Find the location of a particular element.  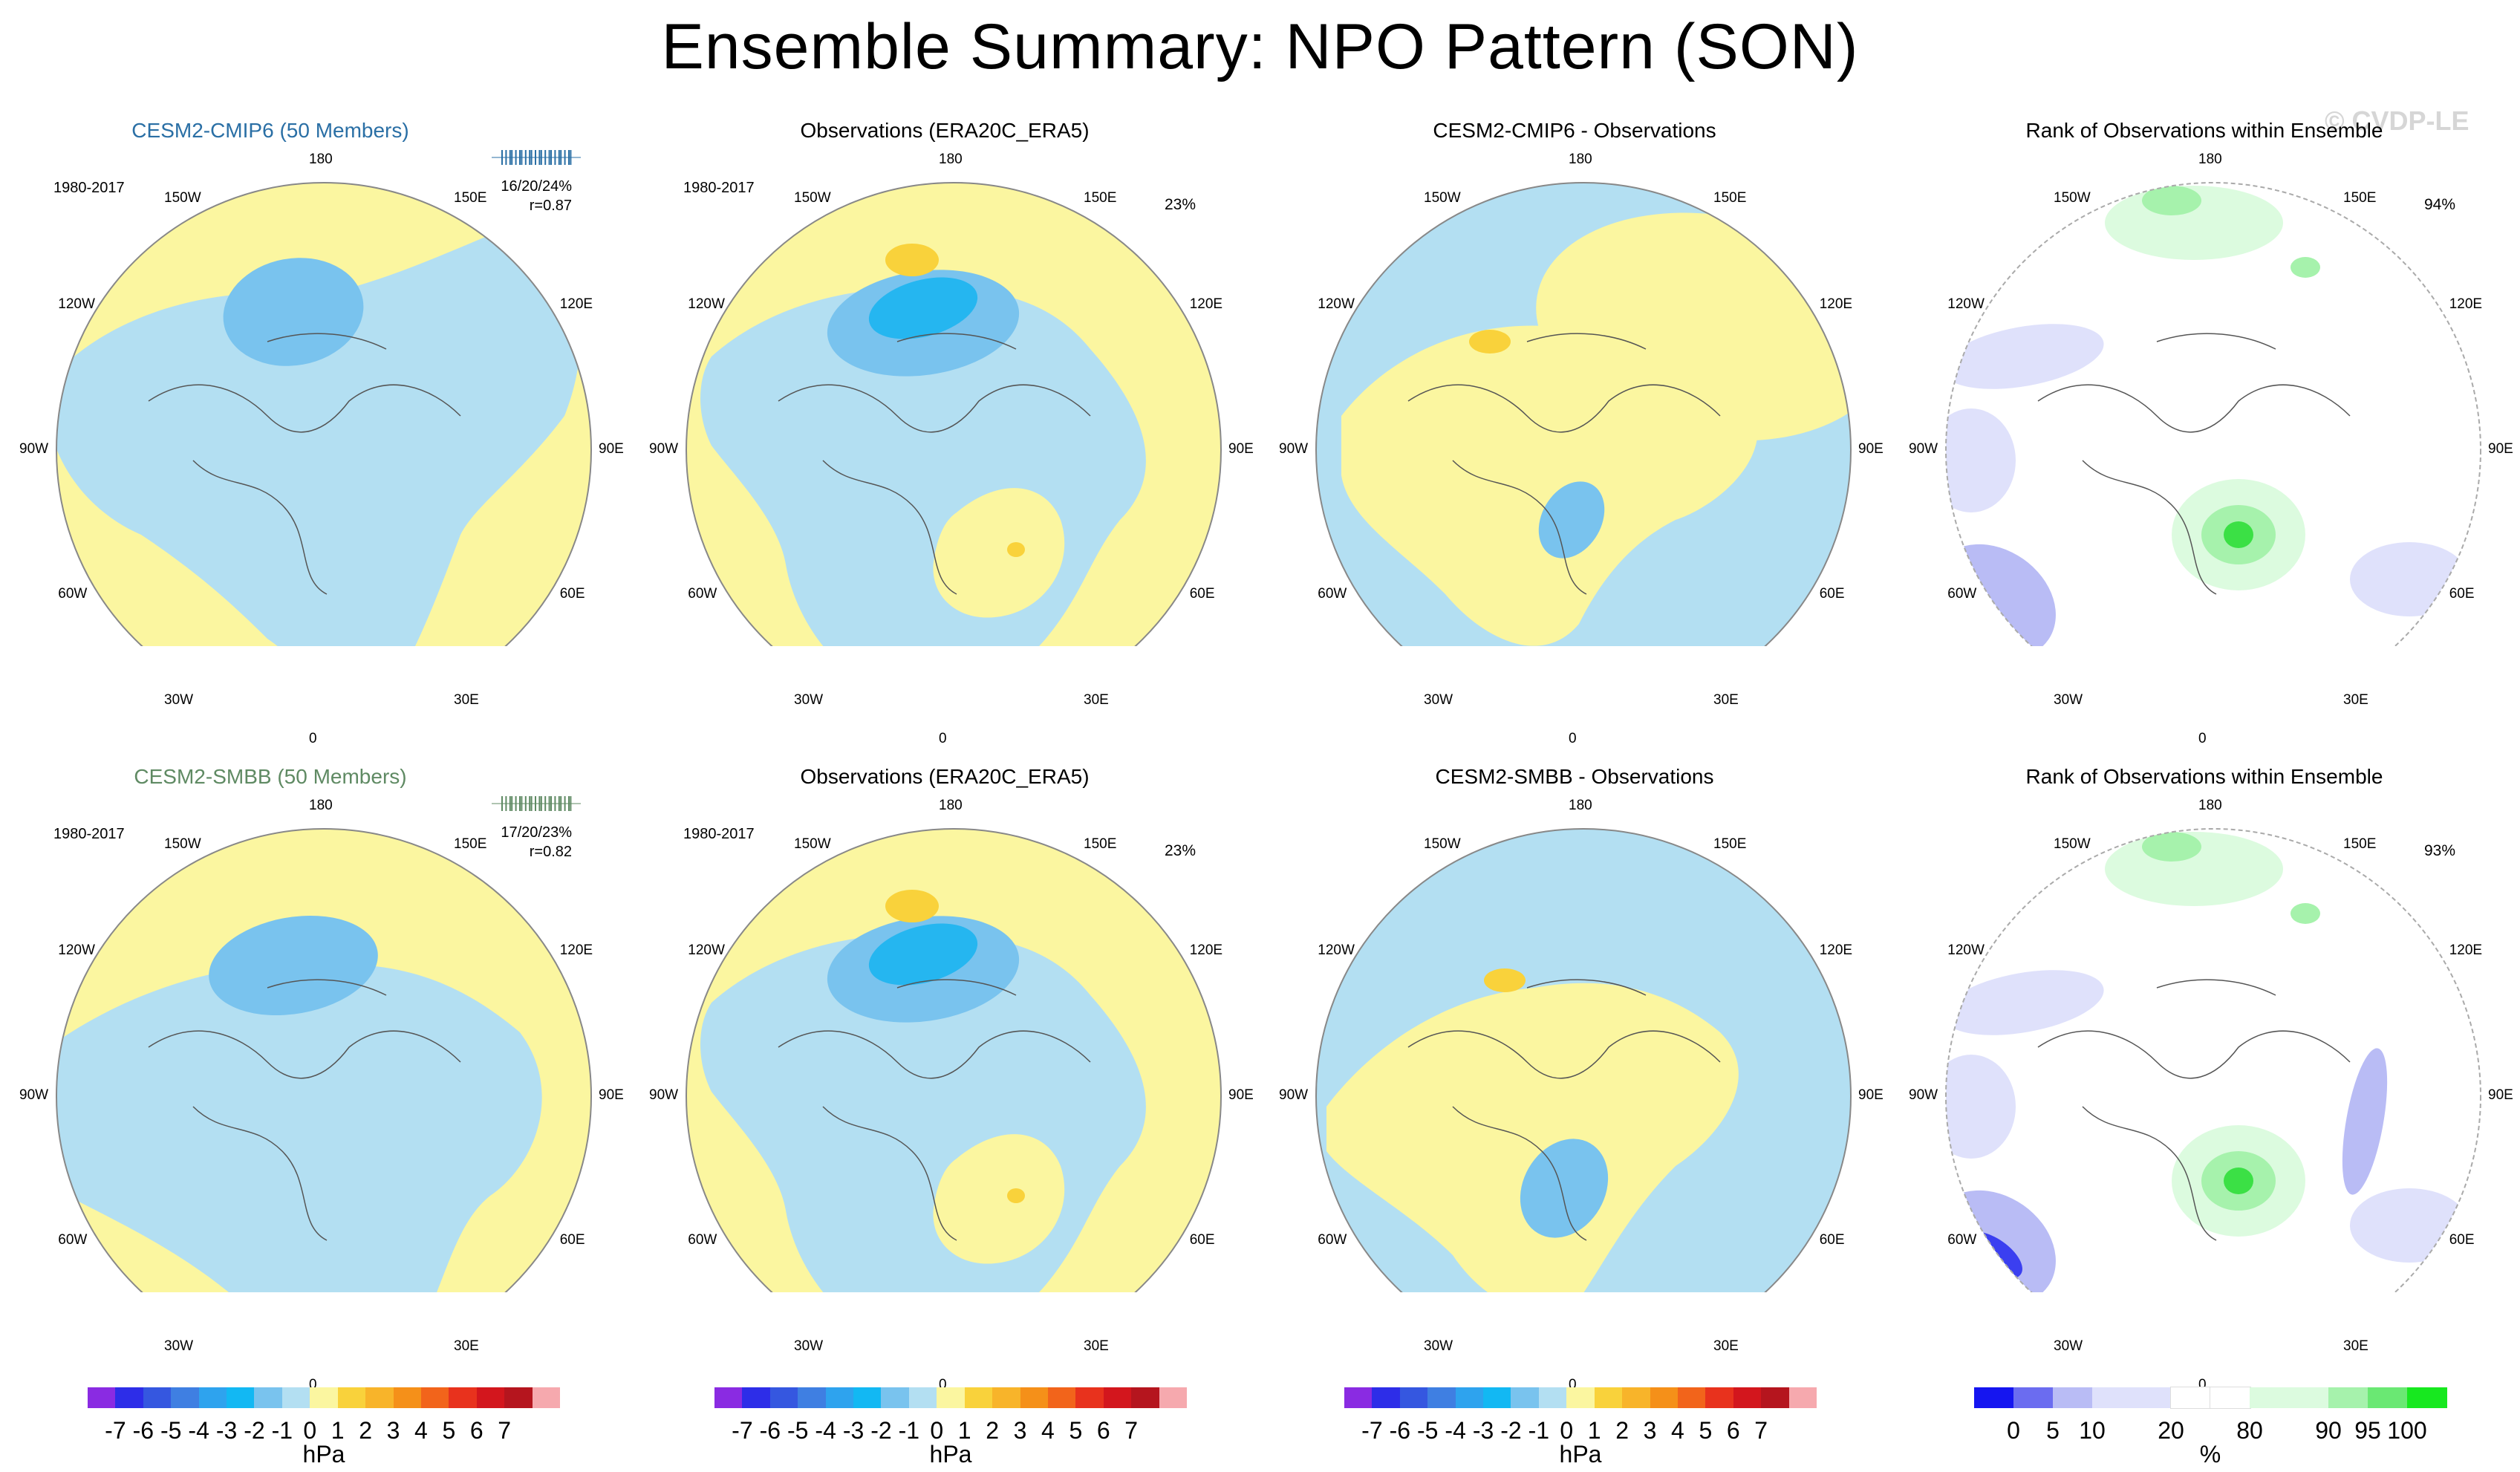

panel-title: CESM2-CMIP6 (50 Members) is located at coordinates (270, 130).